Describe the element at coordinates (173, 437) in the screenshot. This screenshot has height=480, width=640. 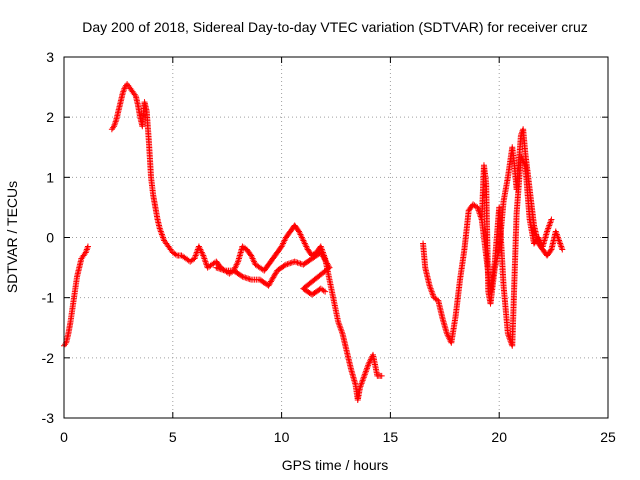
I see `x-tick-label: 5` at that location.